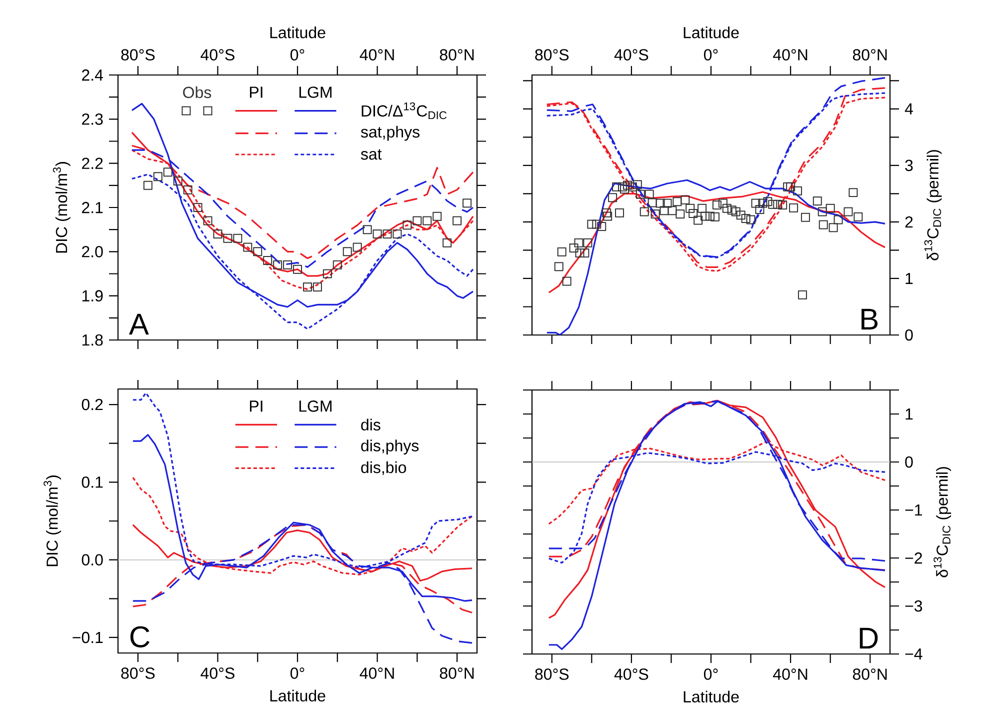 The width and height of the screenshot is (987, 724). What do you see at coordinates (390, 133) in the screenshot?
I see `legend-label: sat,phys` at bounding box center [390, 133].